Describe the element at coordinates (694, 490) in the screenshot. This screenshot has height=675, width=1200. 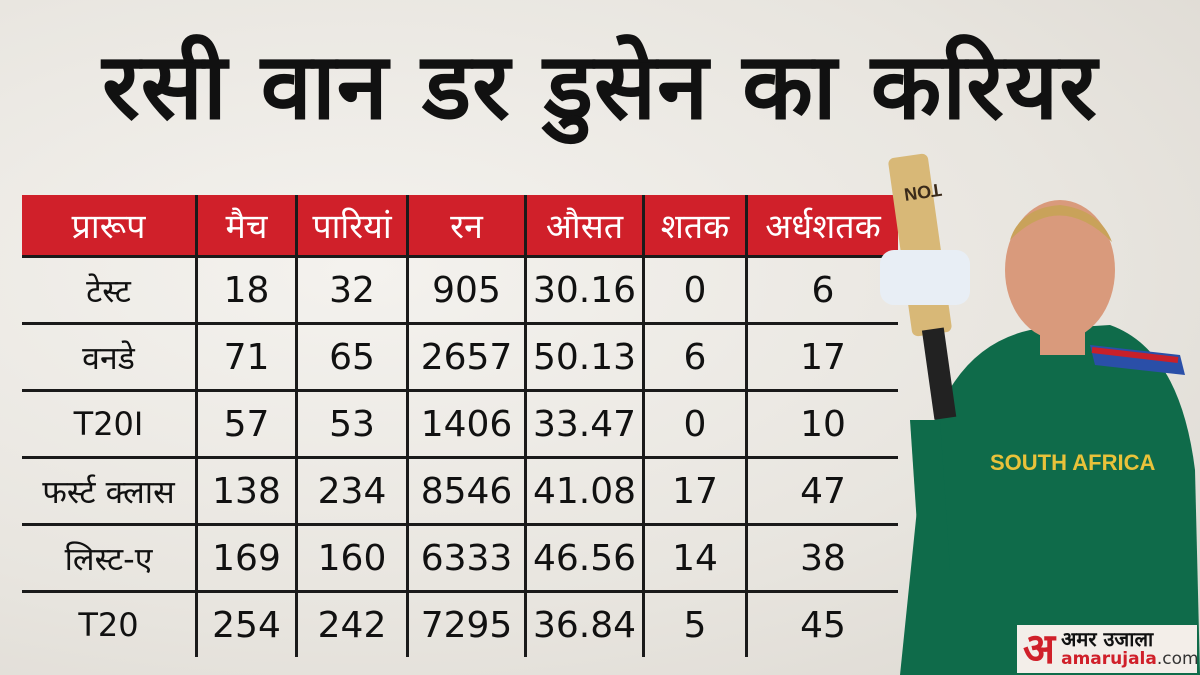
I see `cell-centuries: 17` at that location.